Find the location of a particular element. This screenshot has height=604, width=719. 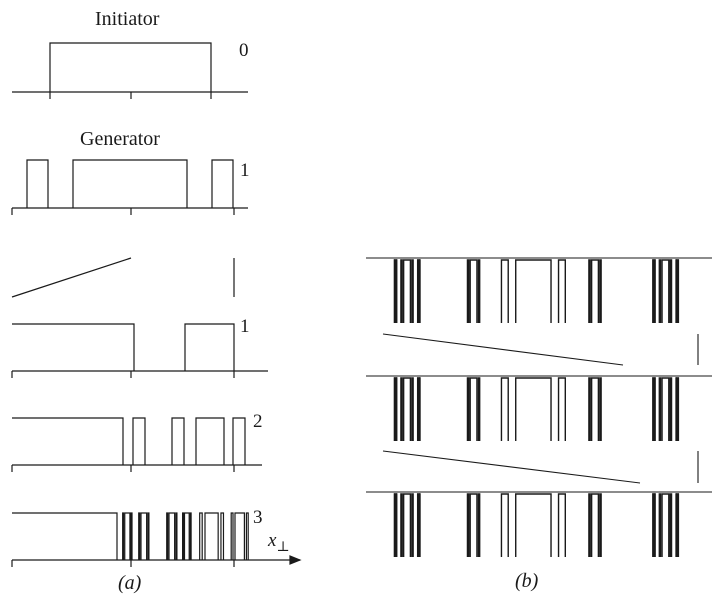

level-3-fine-pulses is located at coordinates (186, 536).